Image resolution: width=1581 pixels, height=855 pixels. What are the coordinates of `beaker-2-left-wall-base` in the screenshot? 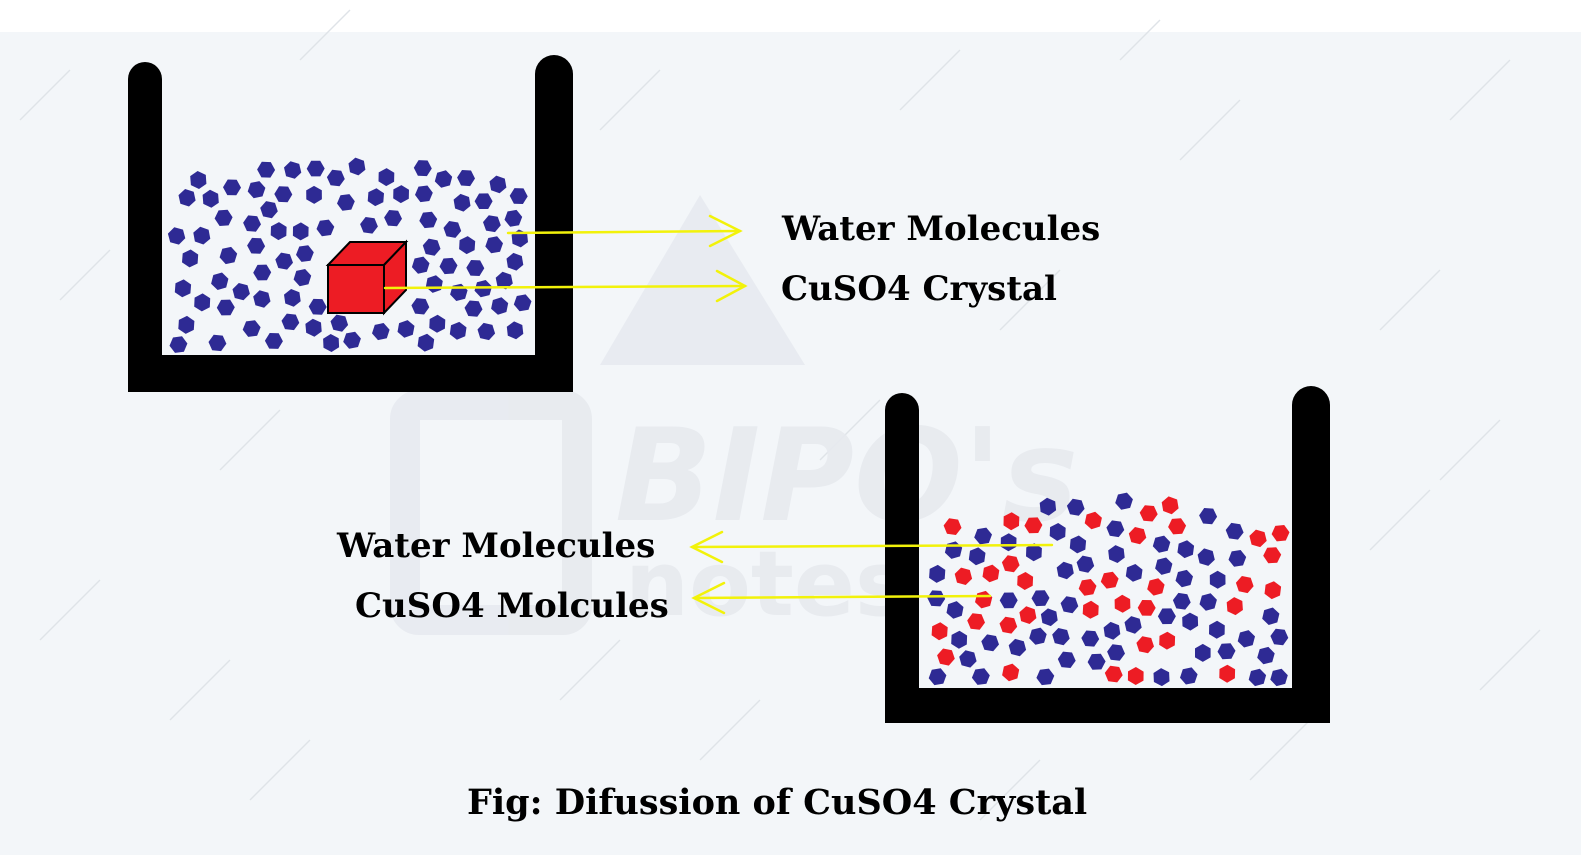 It's located at (902, 601).